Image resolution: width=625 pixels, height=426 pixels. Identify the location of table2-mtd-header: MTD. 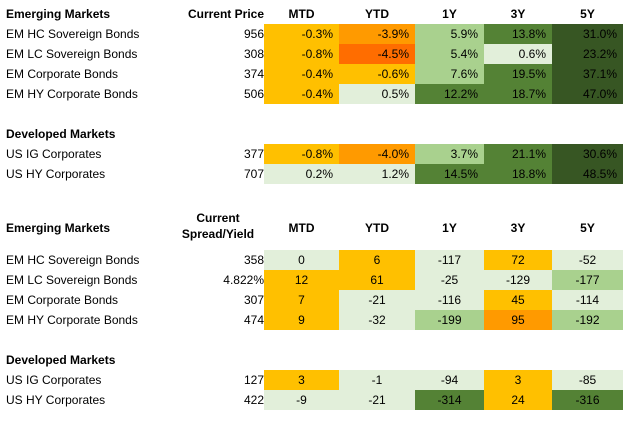
(301, 228).